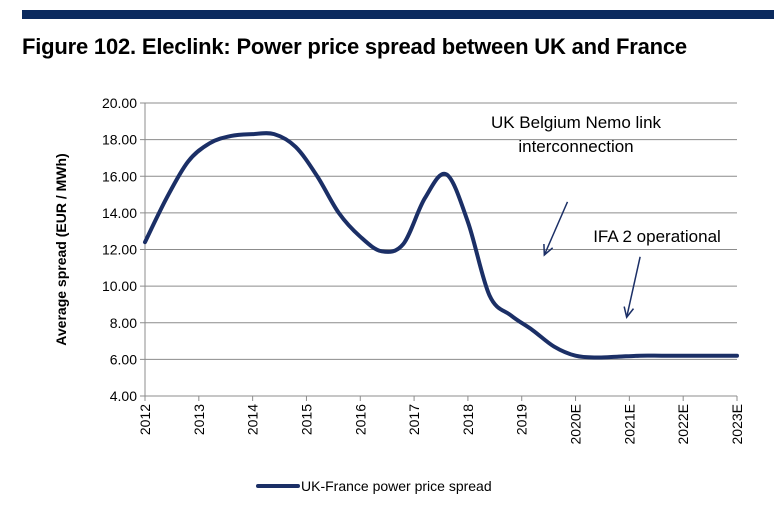  What do you see at coordinates (119, 176) in the screenshot?
I see `y-tick-label: 16.00` at bounding box center [119, 176].